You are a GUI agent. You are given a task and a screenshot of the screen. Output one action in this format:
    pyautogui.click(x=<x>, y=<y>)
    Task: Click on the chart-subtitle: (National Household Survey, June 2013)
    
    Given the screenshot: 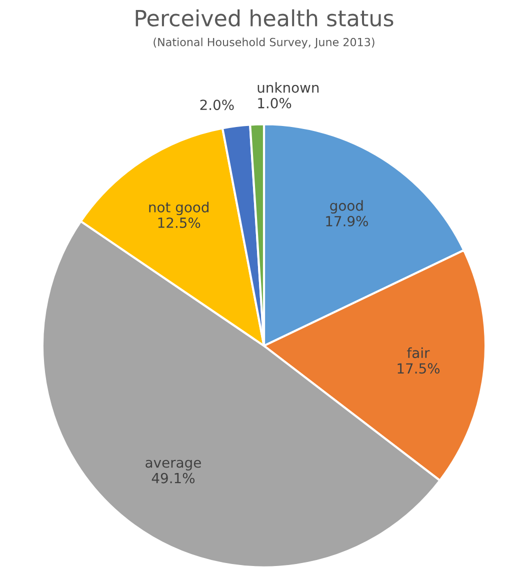 What is the action you would take?
    pyautogui.click(x=264, y=43)
    